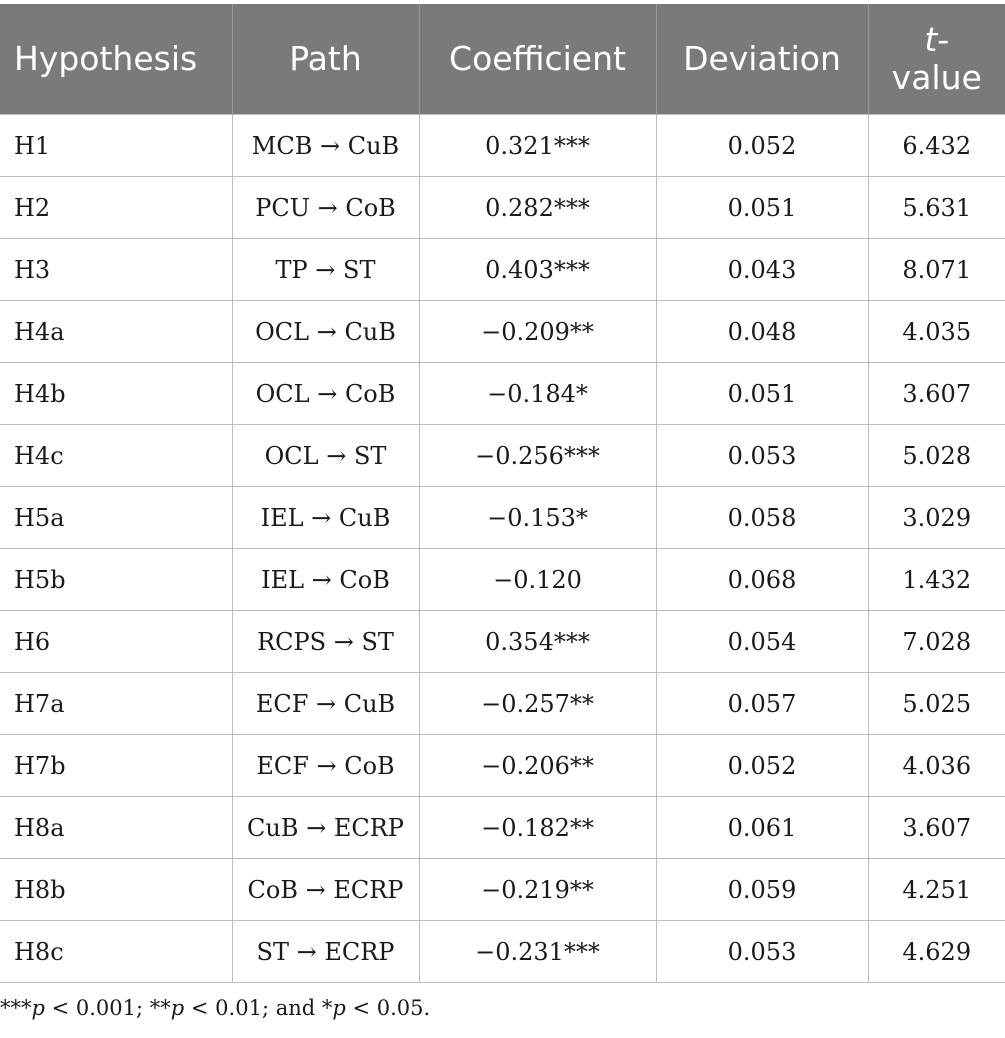 The height and width of the screenshot is (1038, 1005). Describe the element at coordinates (16, 1008) in the screenshot. I see `footnote-stars-1: ***` at that location.